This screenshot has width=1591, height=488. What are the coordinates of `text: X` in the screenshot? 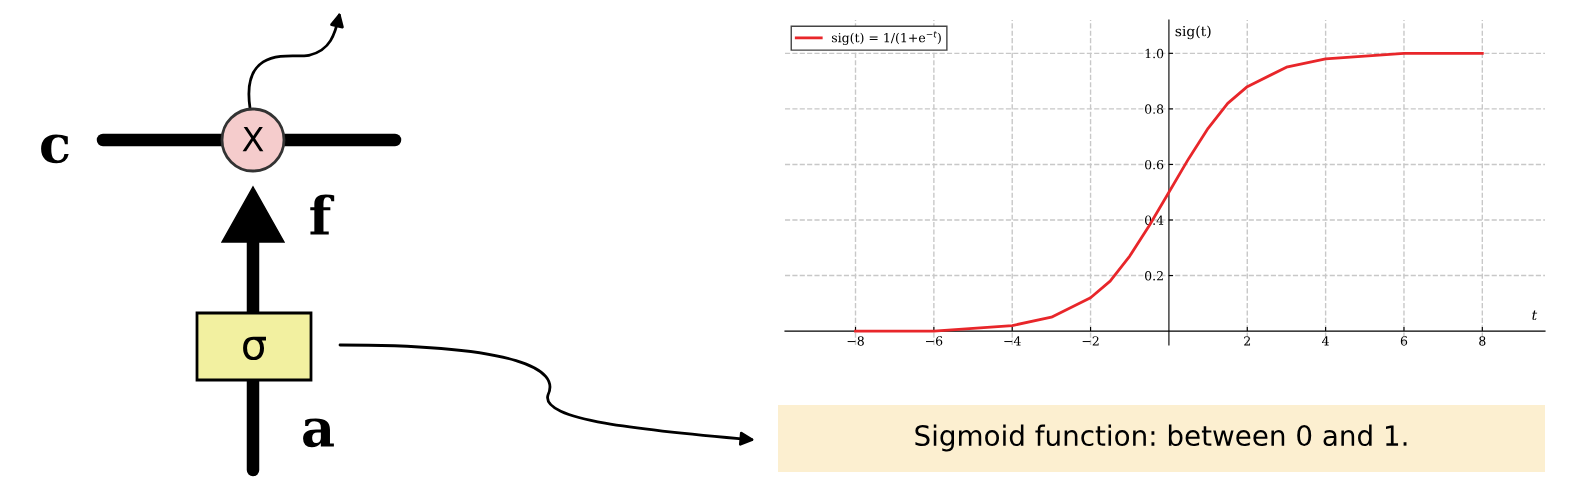 It's located at (253, 139).